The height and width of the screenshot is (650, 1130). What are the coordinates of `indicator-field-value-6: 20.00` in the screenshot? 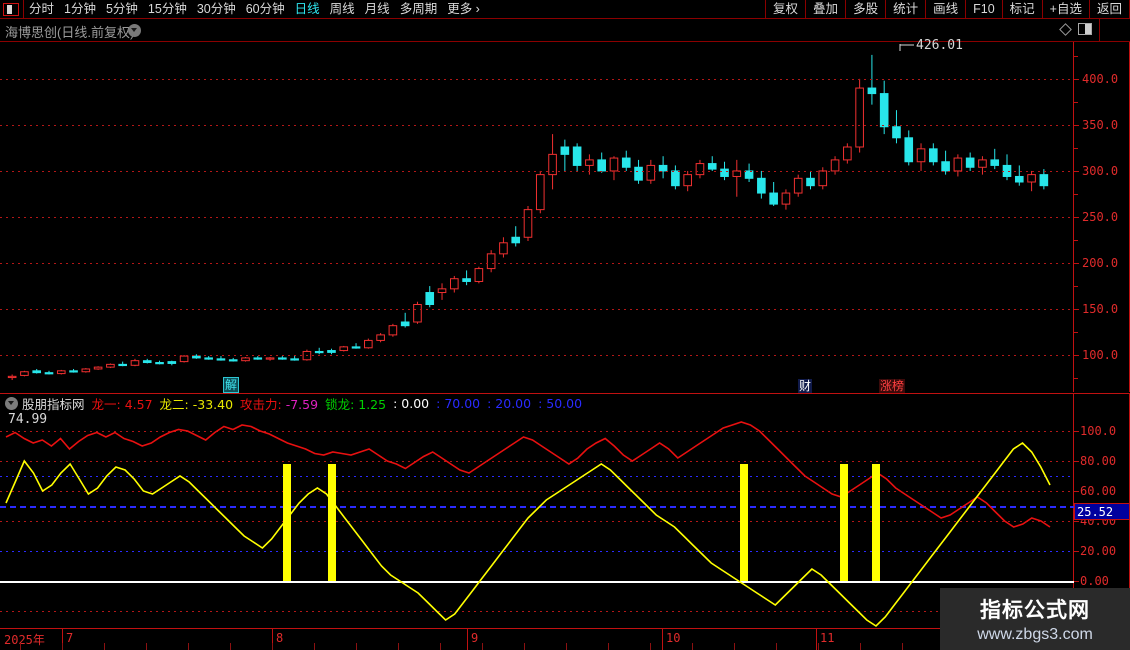 It's located at (513, 403).